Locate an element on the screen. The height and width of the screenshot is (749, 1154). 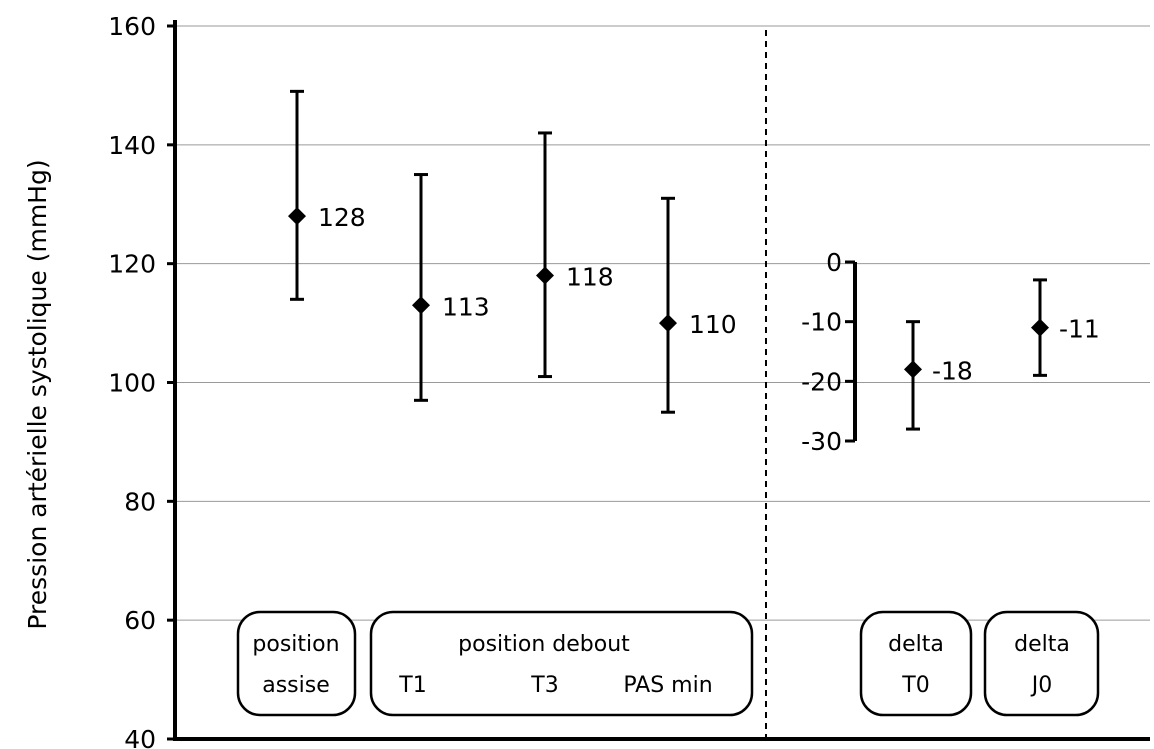
data-label: -11 is located at coordinates (1079, 329).